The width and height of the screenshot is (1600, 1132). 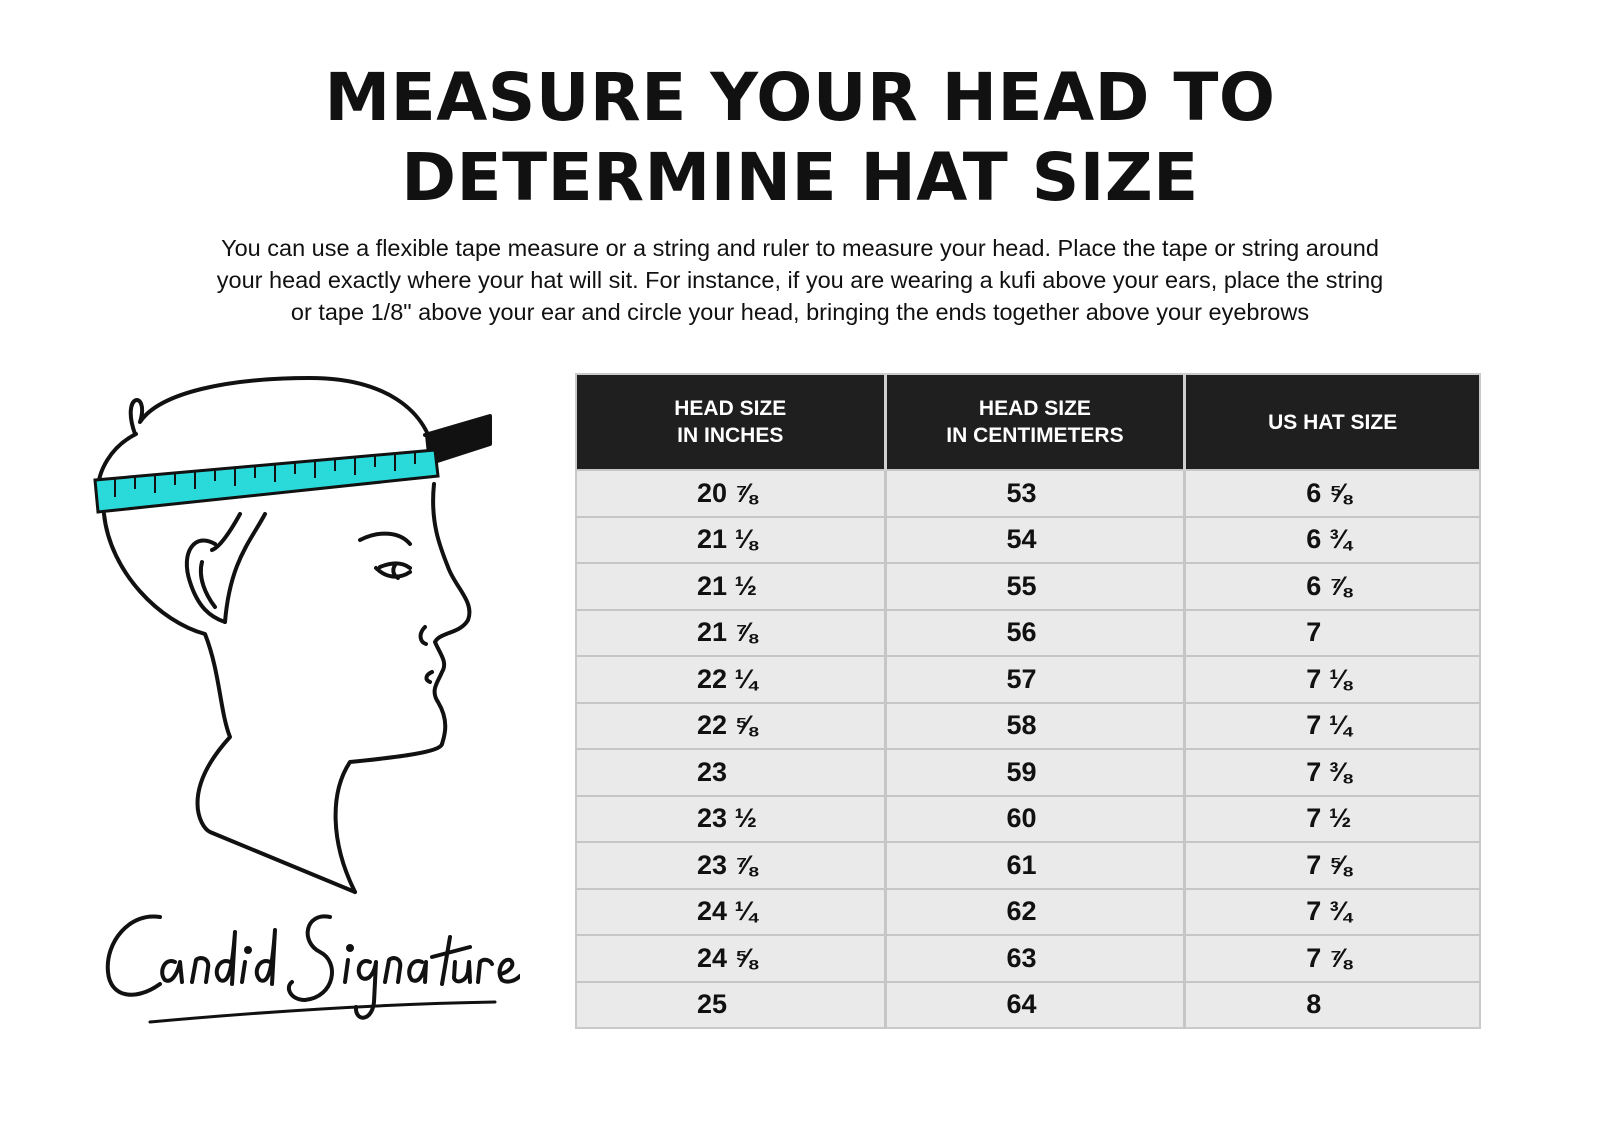 What do you see at coordinates (800, 177) in the screenshot?
I see `title-line-2: DETERMINE HAT SIZE` at bounding box center [800, 177].